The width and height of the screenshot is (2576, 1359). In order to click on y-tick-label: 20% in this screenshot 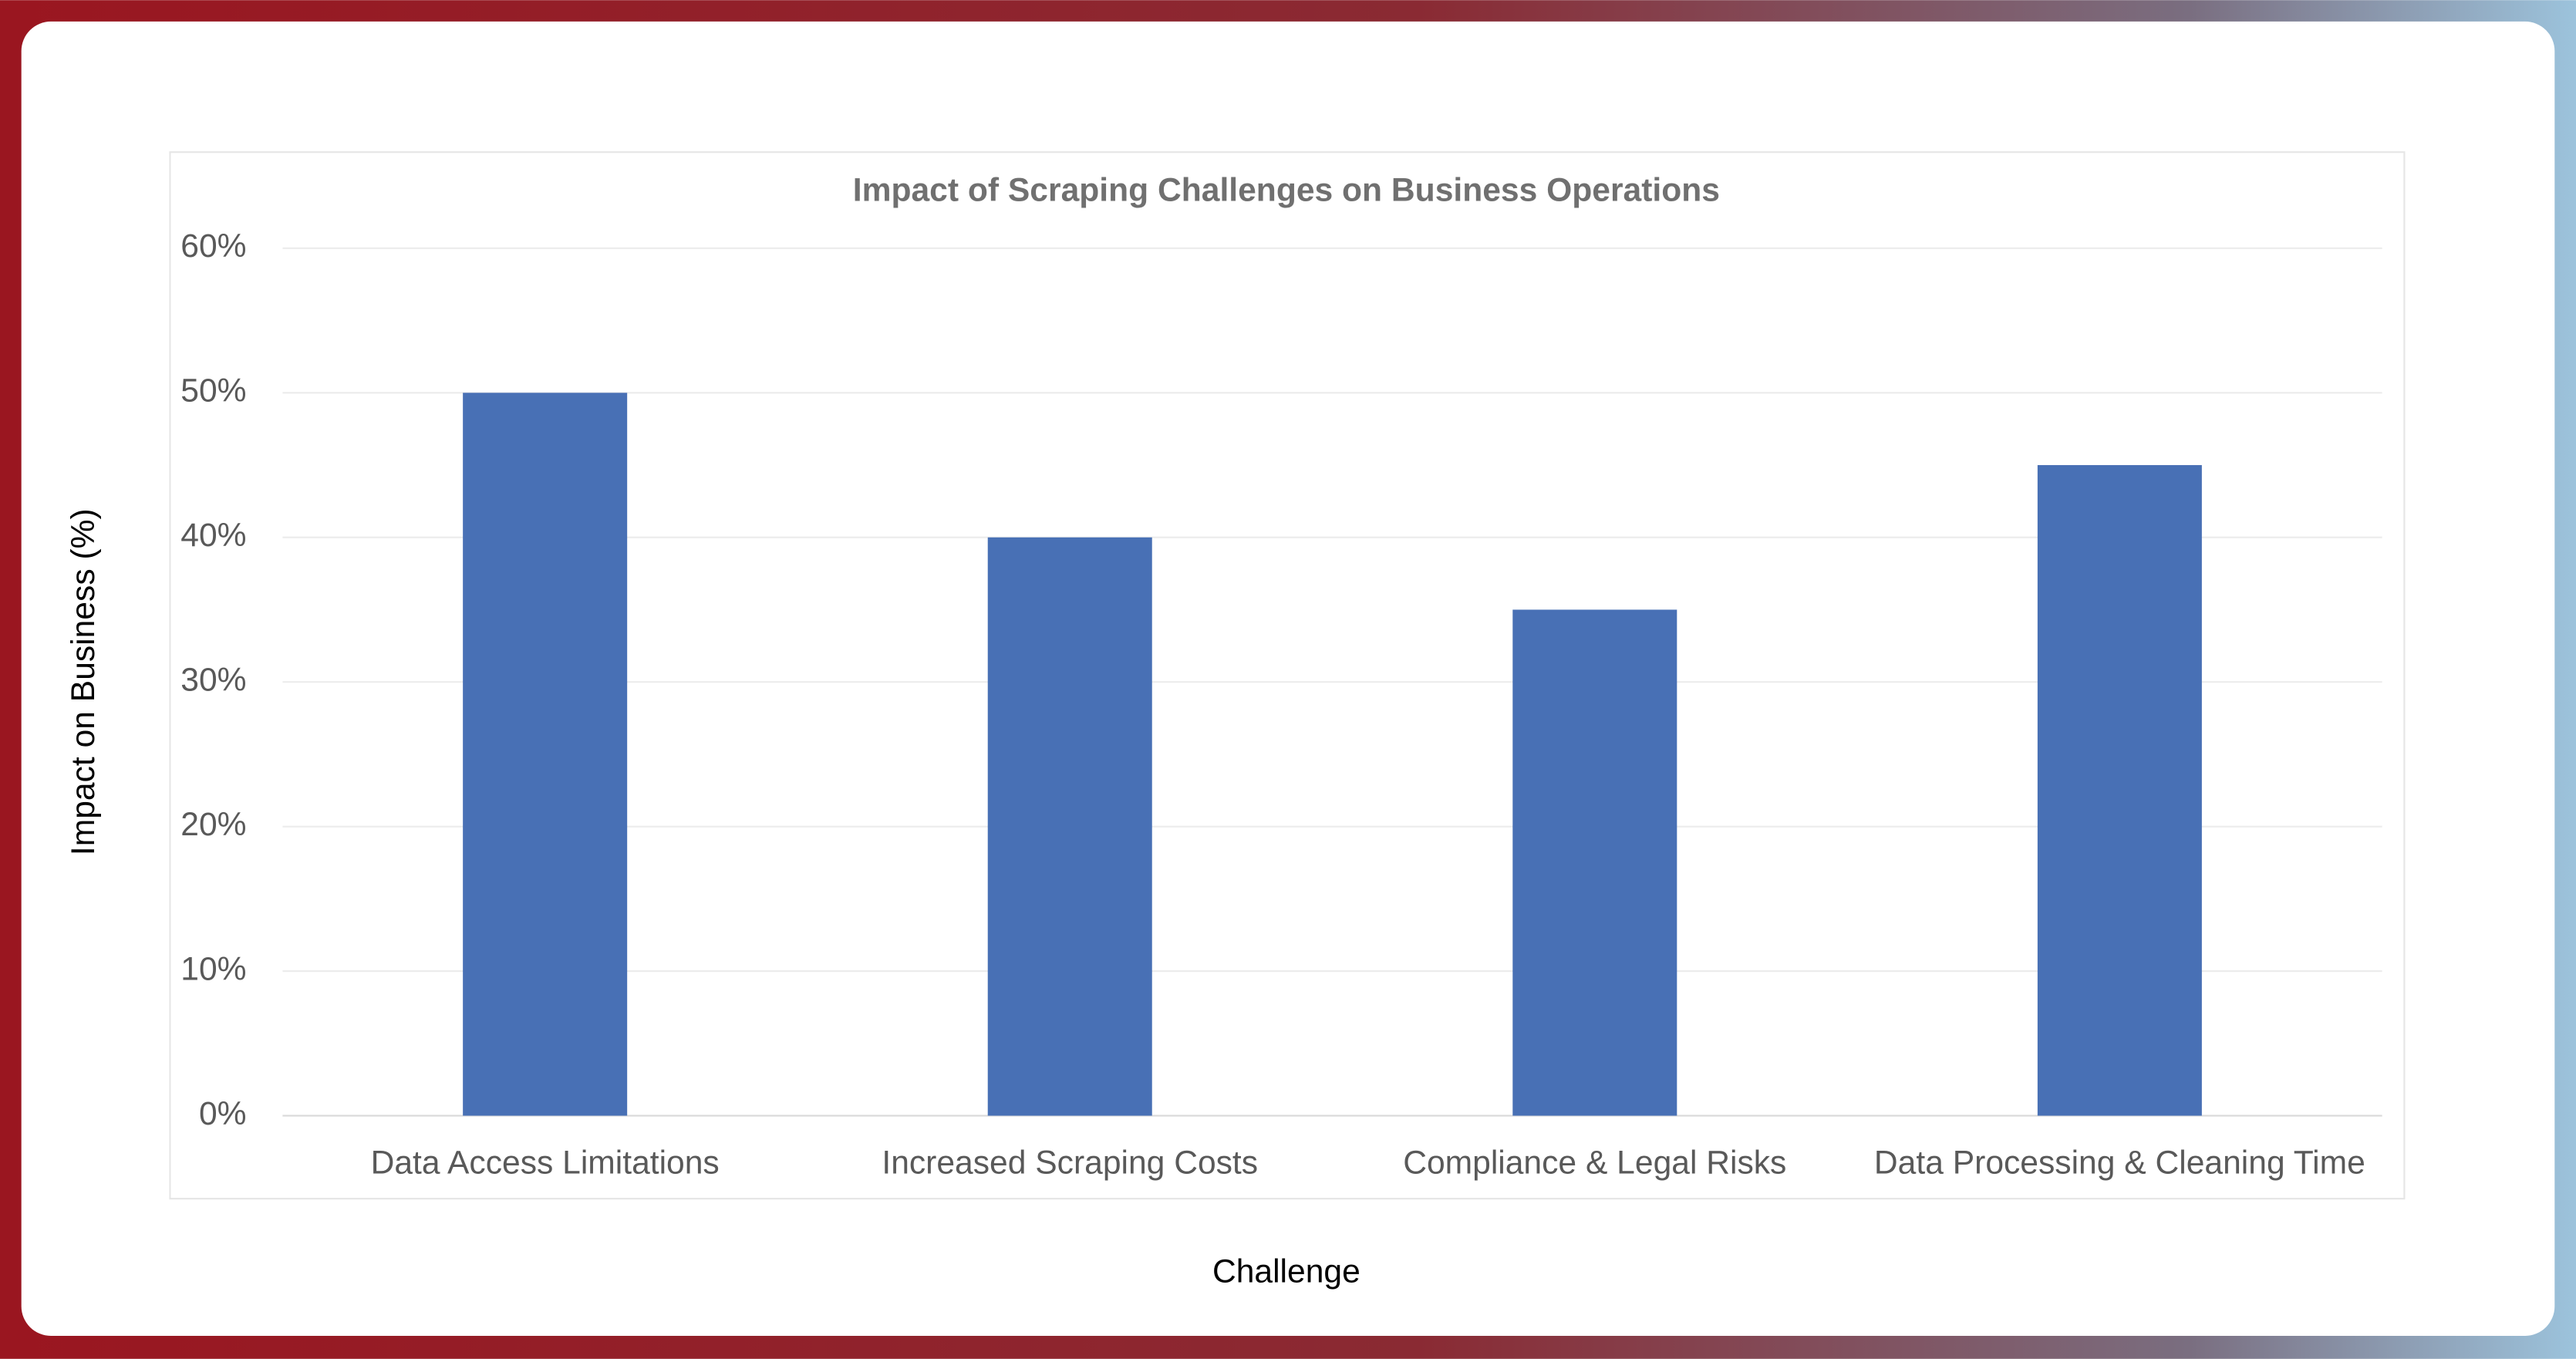, I will do `click(213, 824)`.